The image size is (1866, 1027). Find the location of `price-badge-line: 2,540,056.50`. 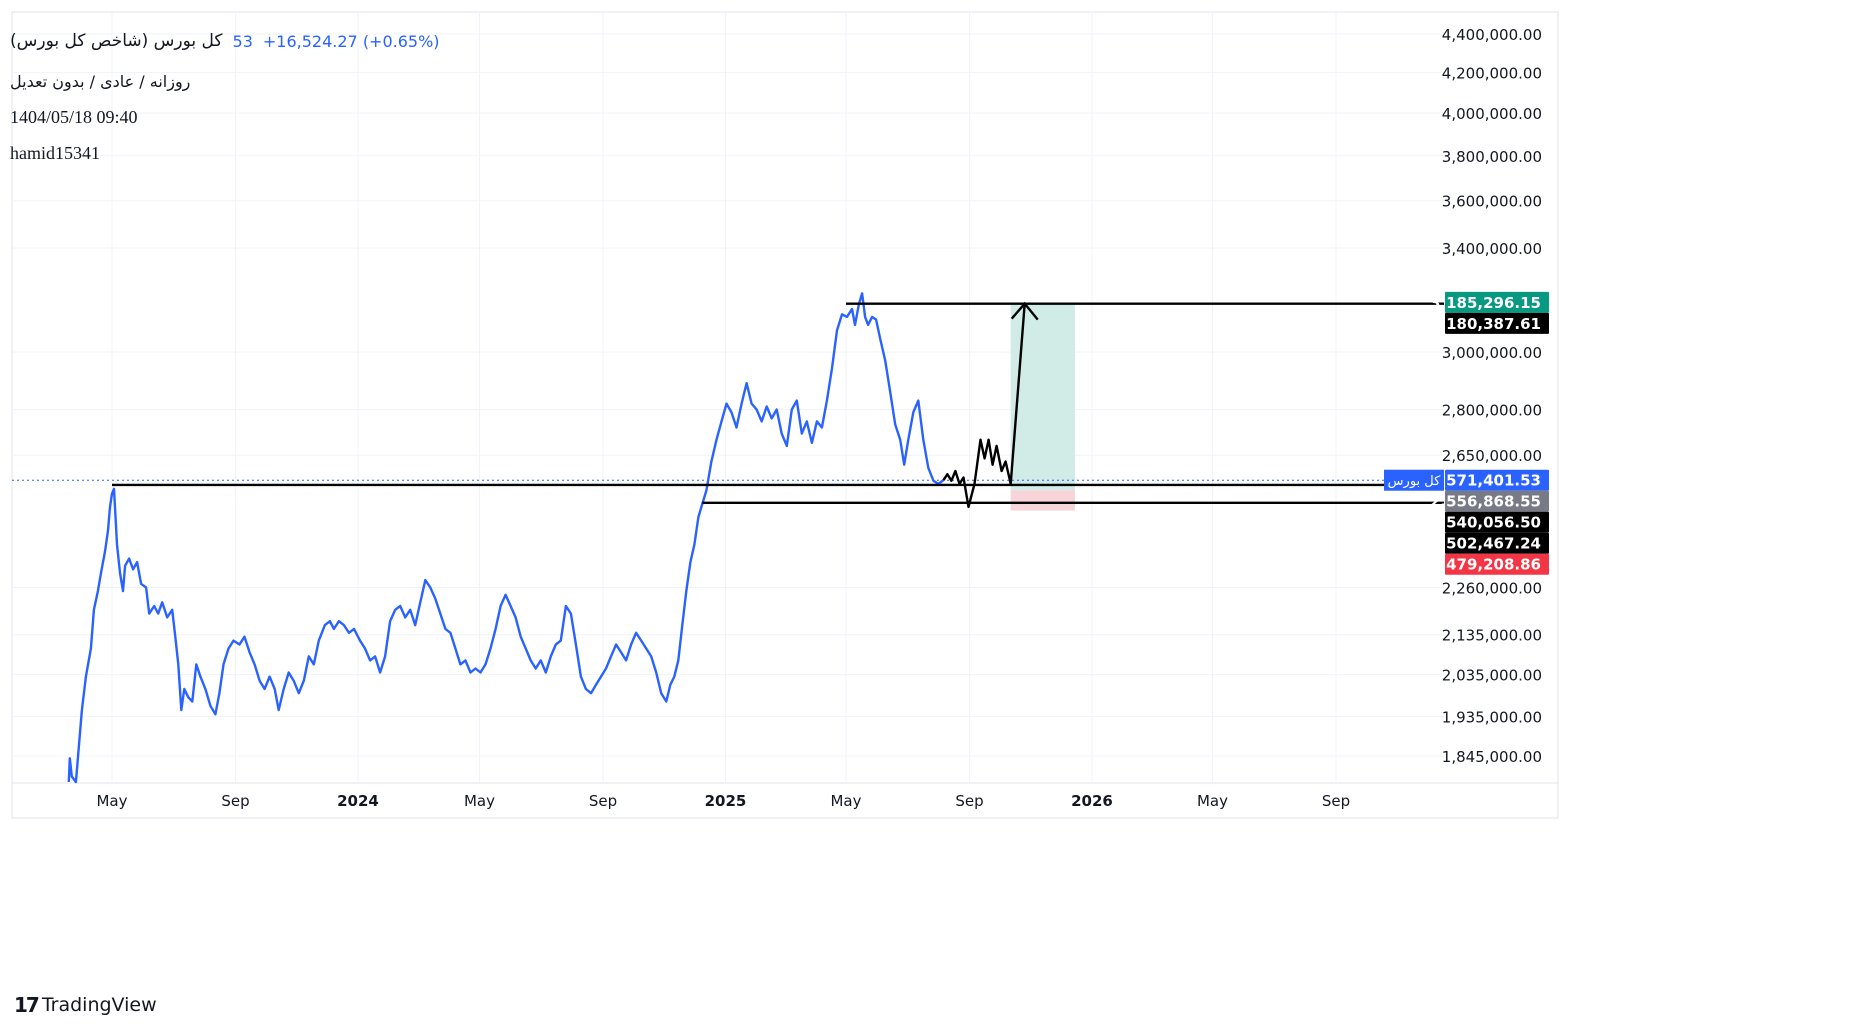

price-badge-line: 2,540,056.50 is located at coordinates (1489, 522).